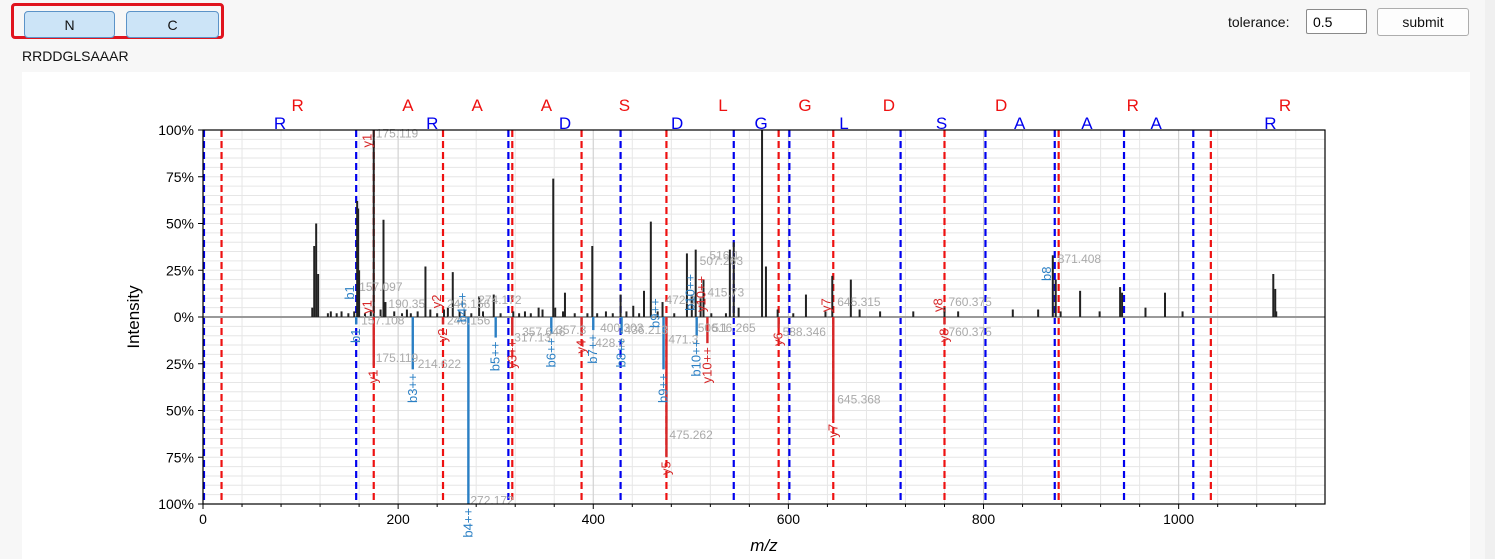  What do you see at coordinates (1490, 279) in the screenshot?
I see `window-edge` at bounding box center [1490, 279].